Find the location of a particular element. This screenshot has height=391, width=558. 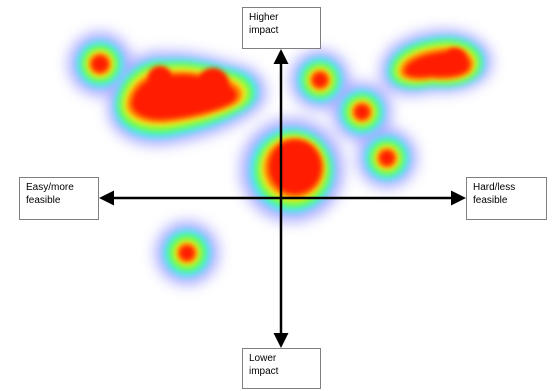

easy-feasible-label: Easy/more feasible is located at coordinates (59, 198).